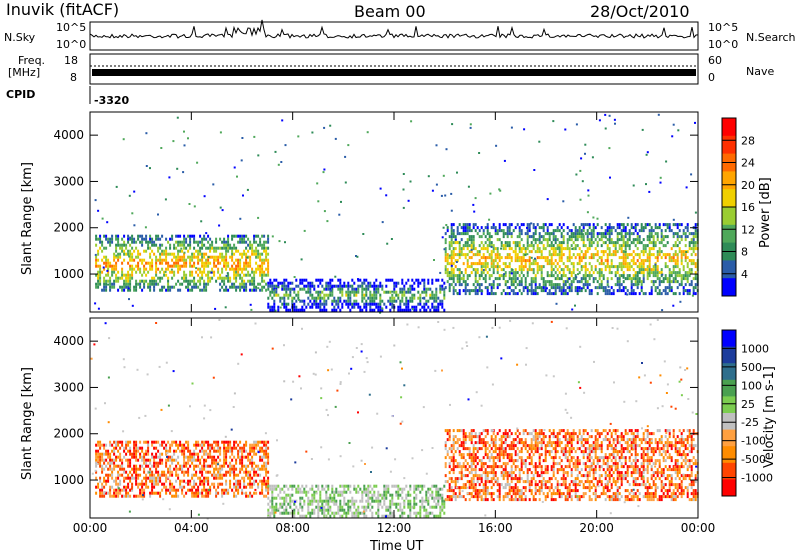 This screenshot has height=554, width=800. Describe the element at coordinates (753, 459) in the screenshot. I see `velocity-colorbar-tick-label-6: -500` at that location.